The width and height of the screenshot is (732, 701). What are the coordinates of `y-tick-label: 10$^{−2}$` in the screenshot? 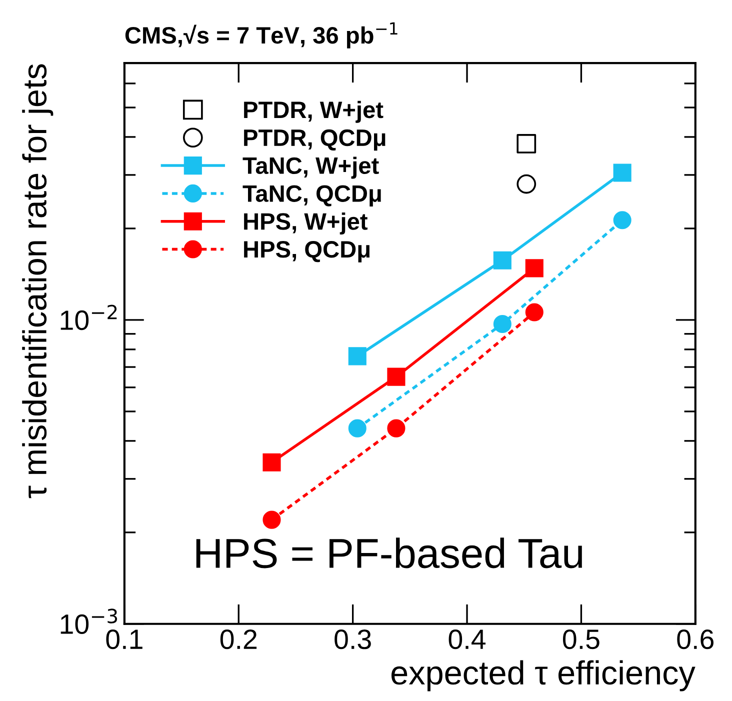 It's located at (88, 317).